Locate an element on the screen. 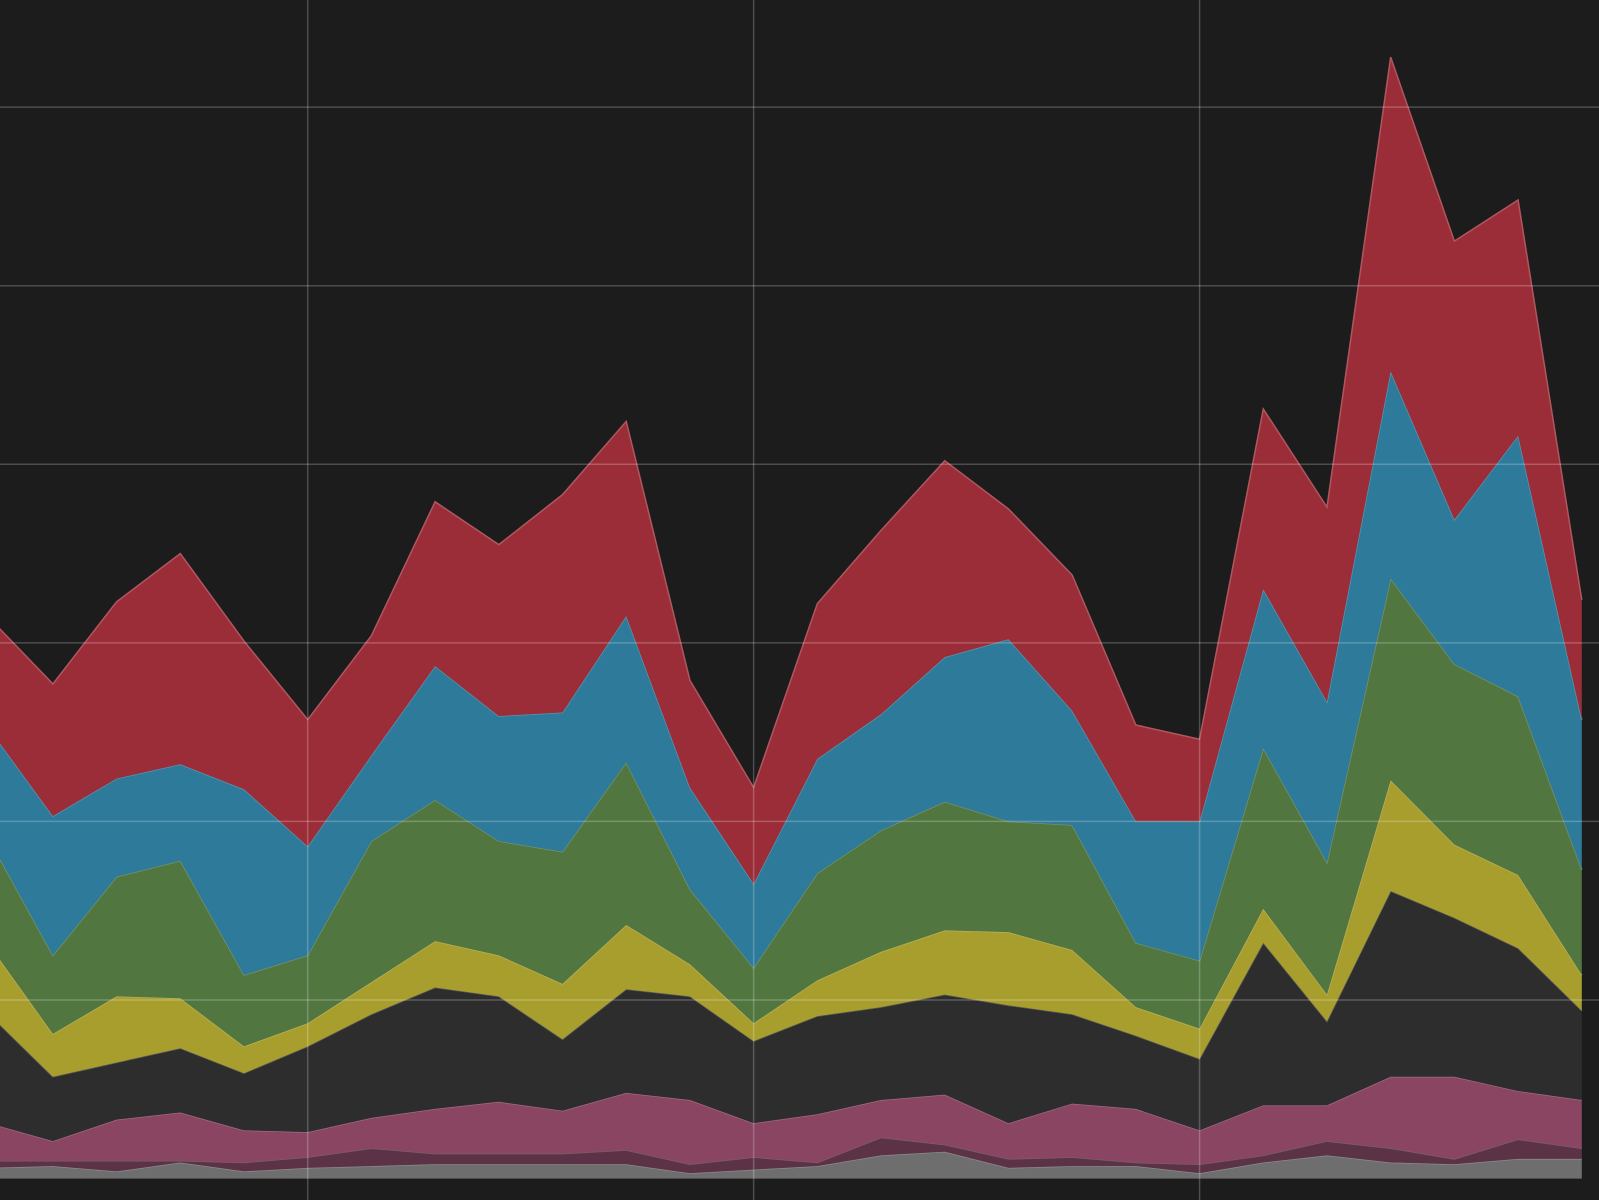  area is located at coordinates (791, 1120).